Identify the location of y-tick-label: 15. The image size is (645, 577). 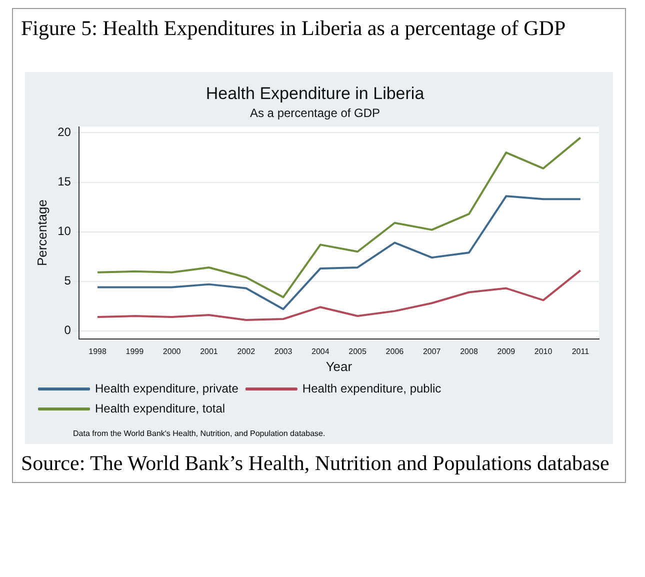
(65, 181).